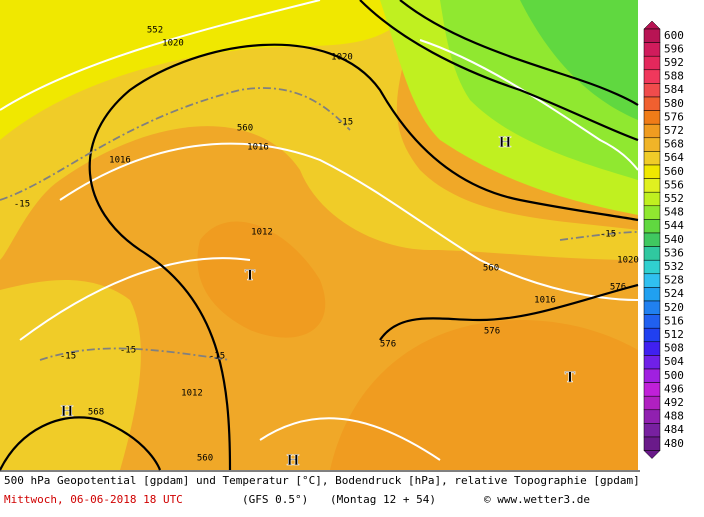  Describe the element at coordinates (674, 280) in the screenshot. I see `legend-label: 528` at that location.